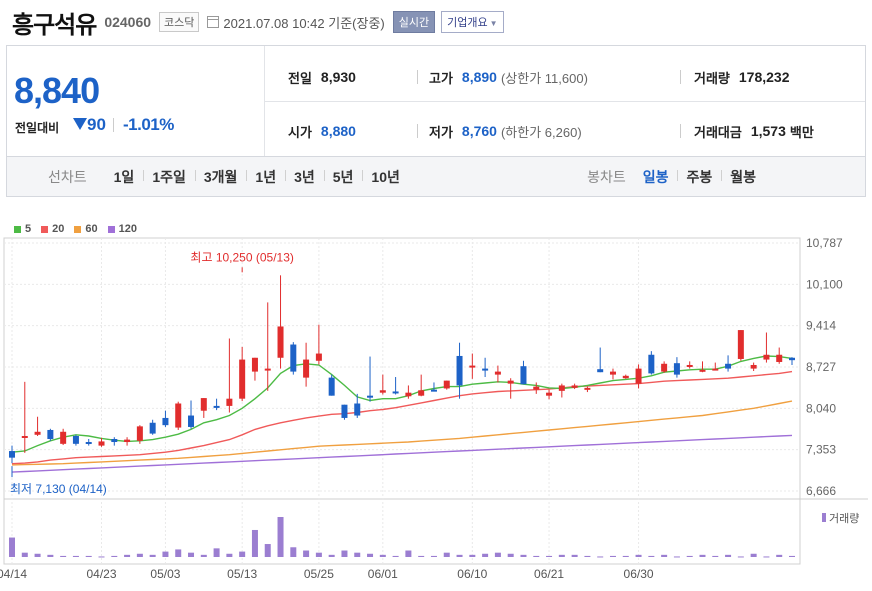 Image resolution: width=872 pixels, height=591 pixels. What do you see at coordinates (136, 101) in the screenshot?
I see `current-price-panel: 8,840 전일대비 90 -1.01%` at bounding box center [136, 101].